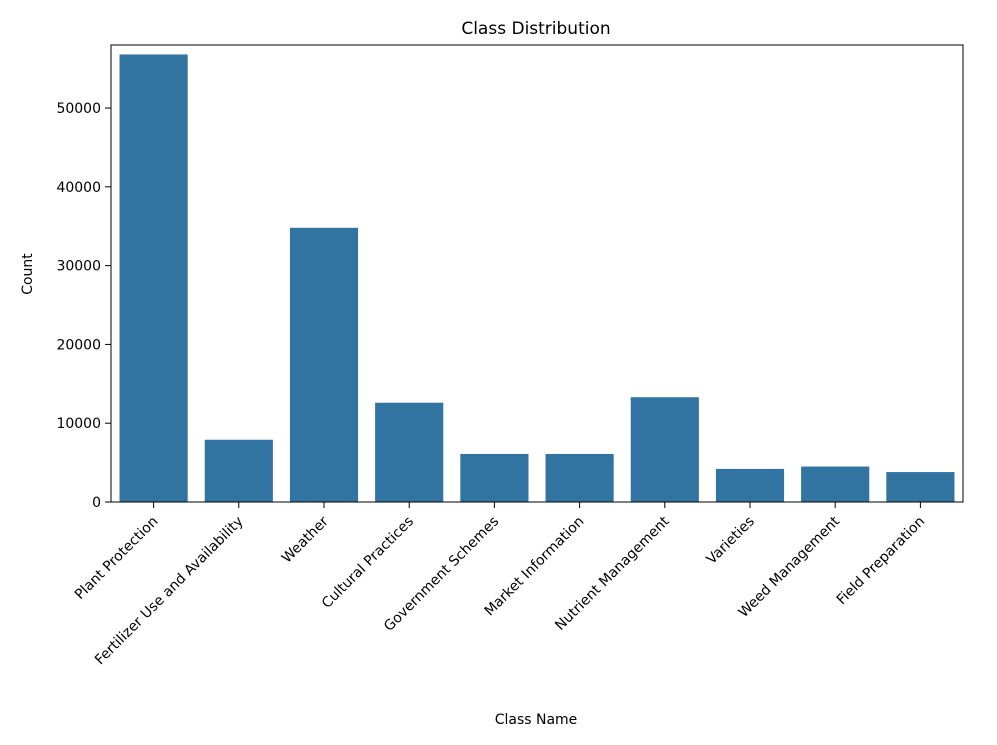 The width and height of the screenshot is (997, 745). Describe the element at coordinates (78, 267) in the screenshot. I see `y-tick-label: 30000` at that location.